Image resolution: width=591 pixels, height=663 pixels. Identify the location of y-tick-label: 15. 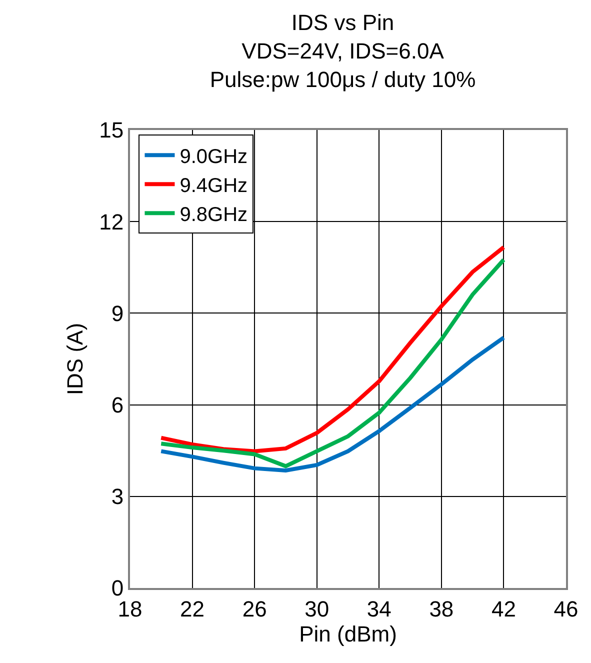
(111, 130).